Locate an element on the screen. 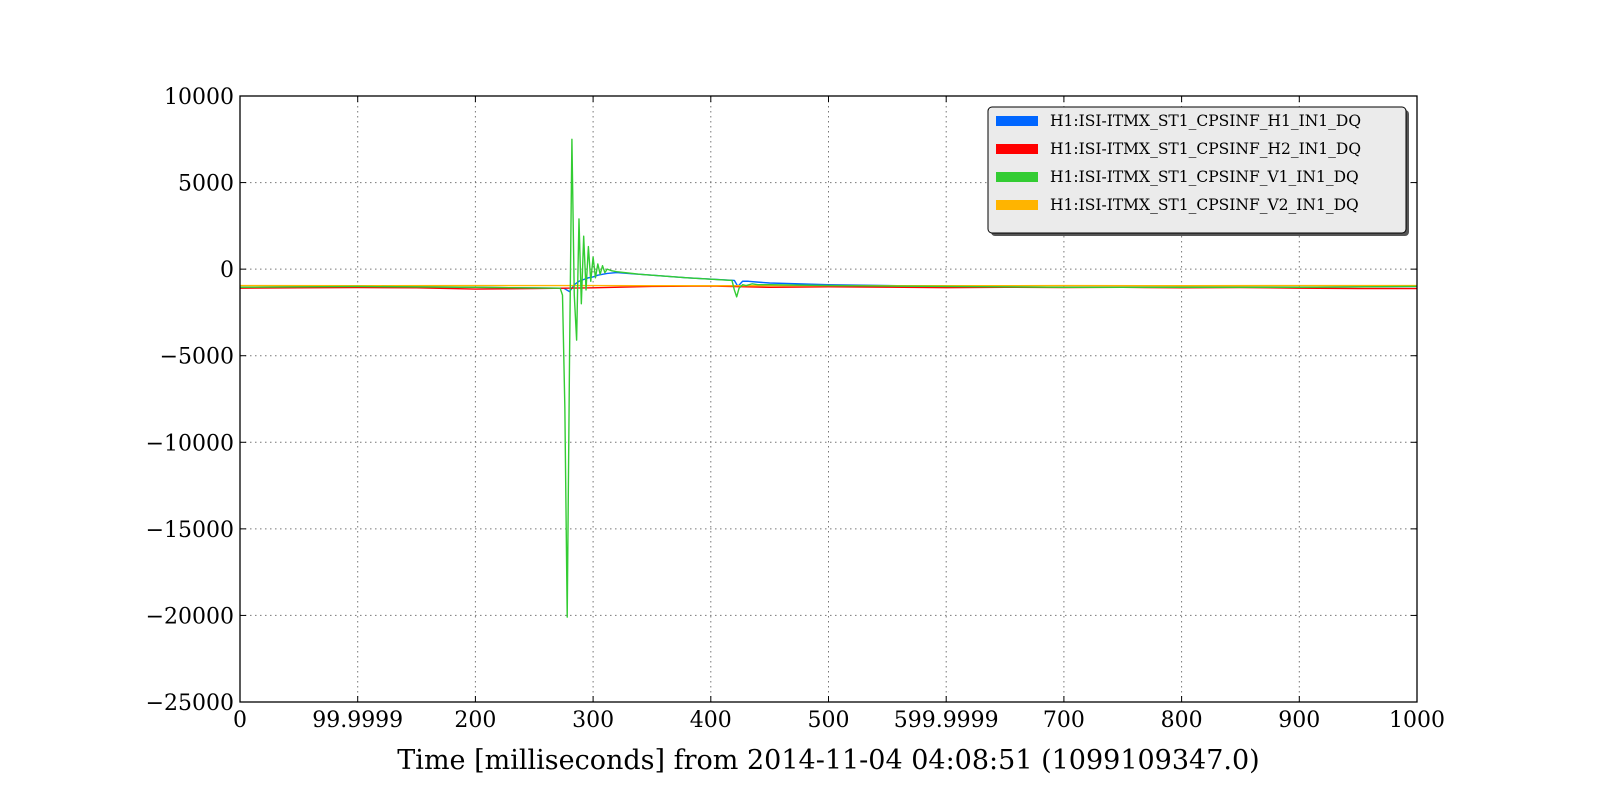 This screenshot has width=1600, height=802. y-tick-label: −10000 is located at coordinates (190, 443).